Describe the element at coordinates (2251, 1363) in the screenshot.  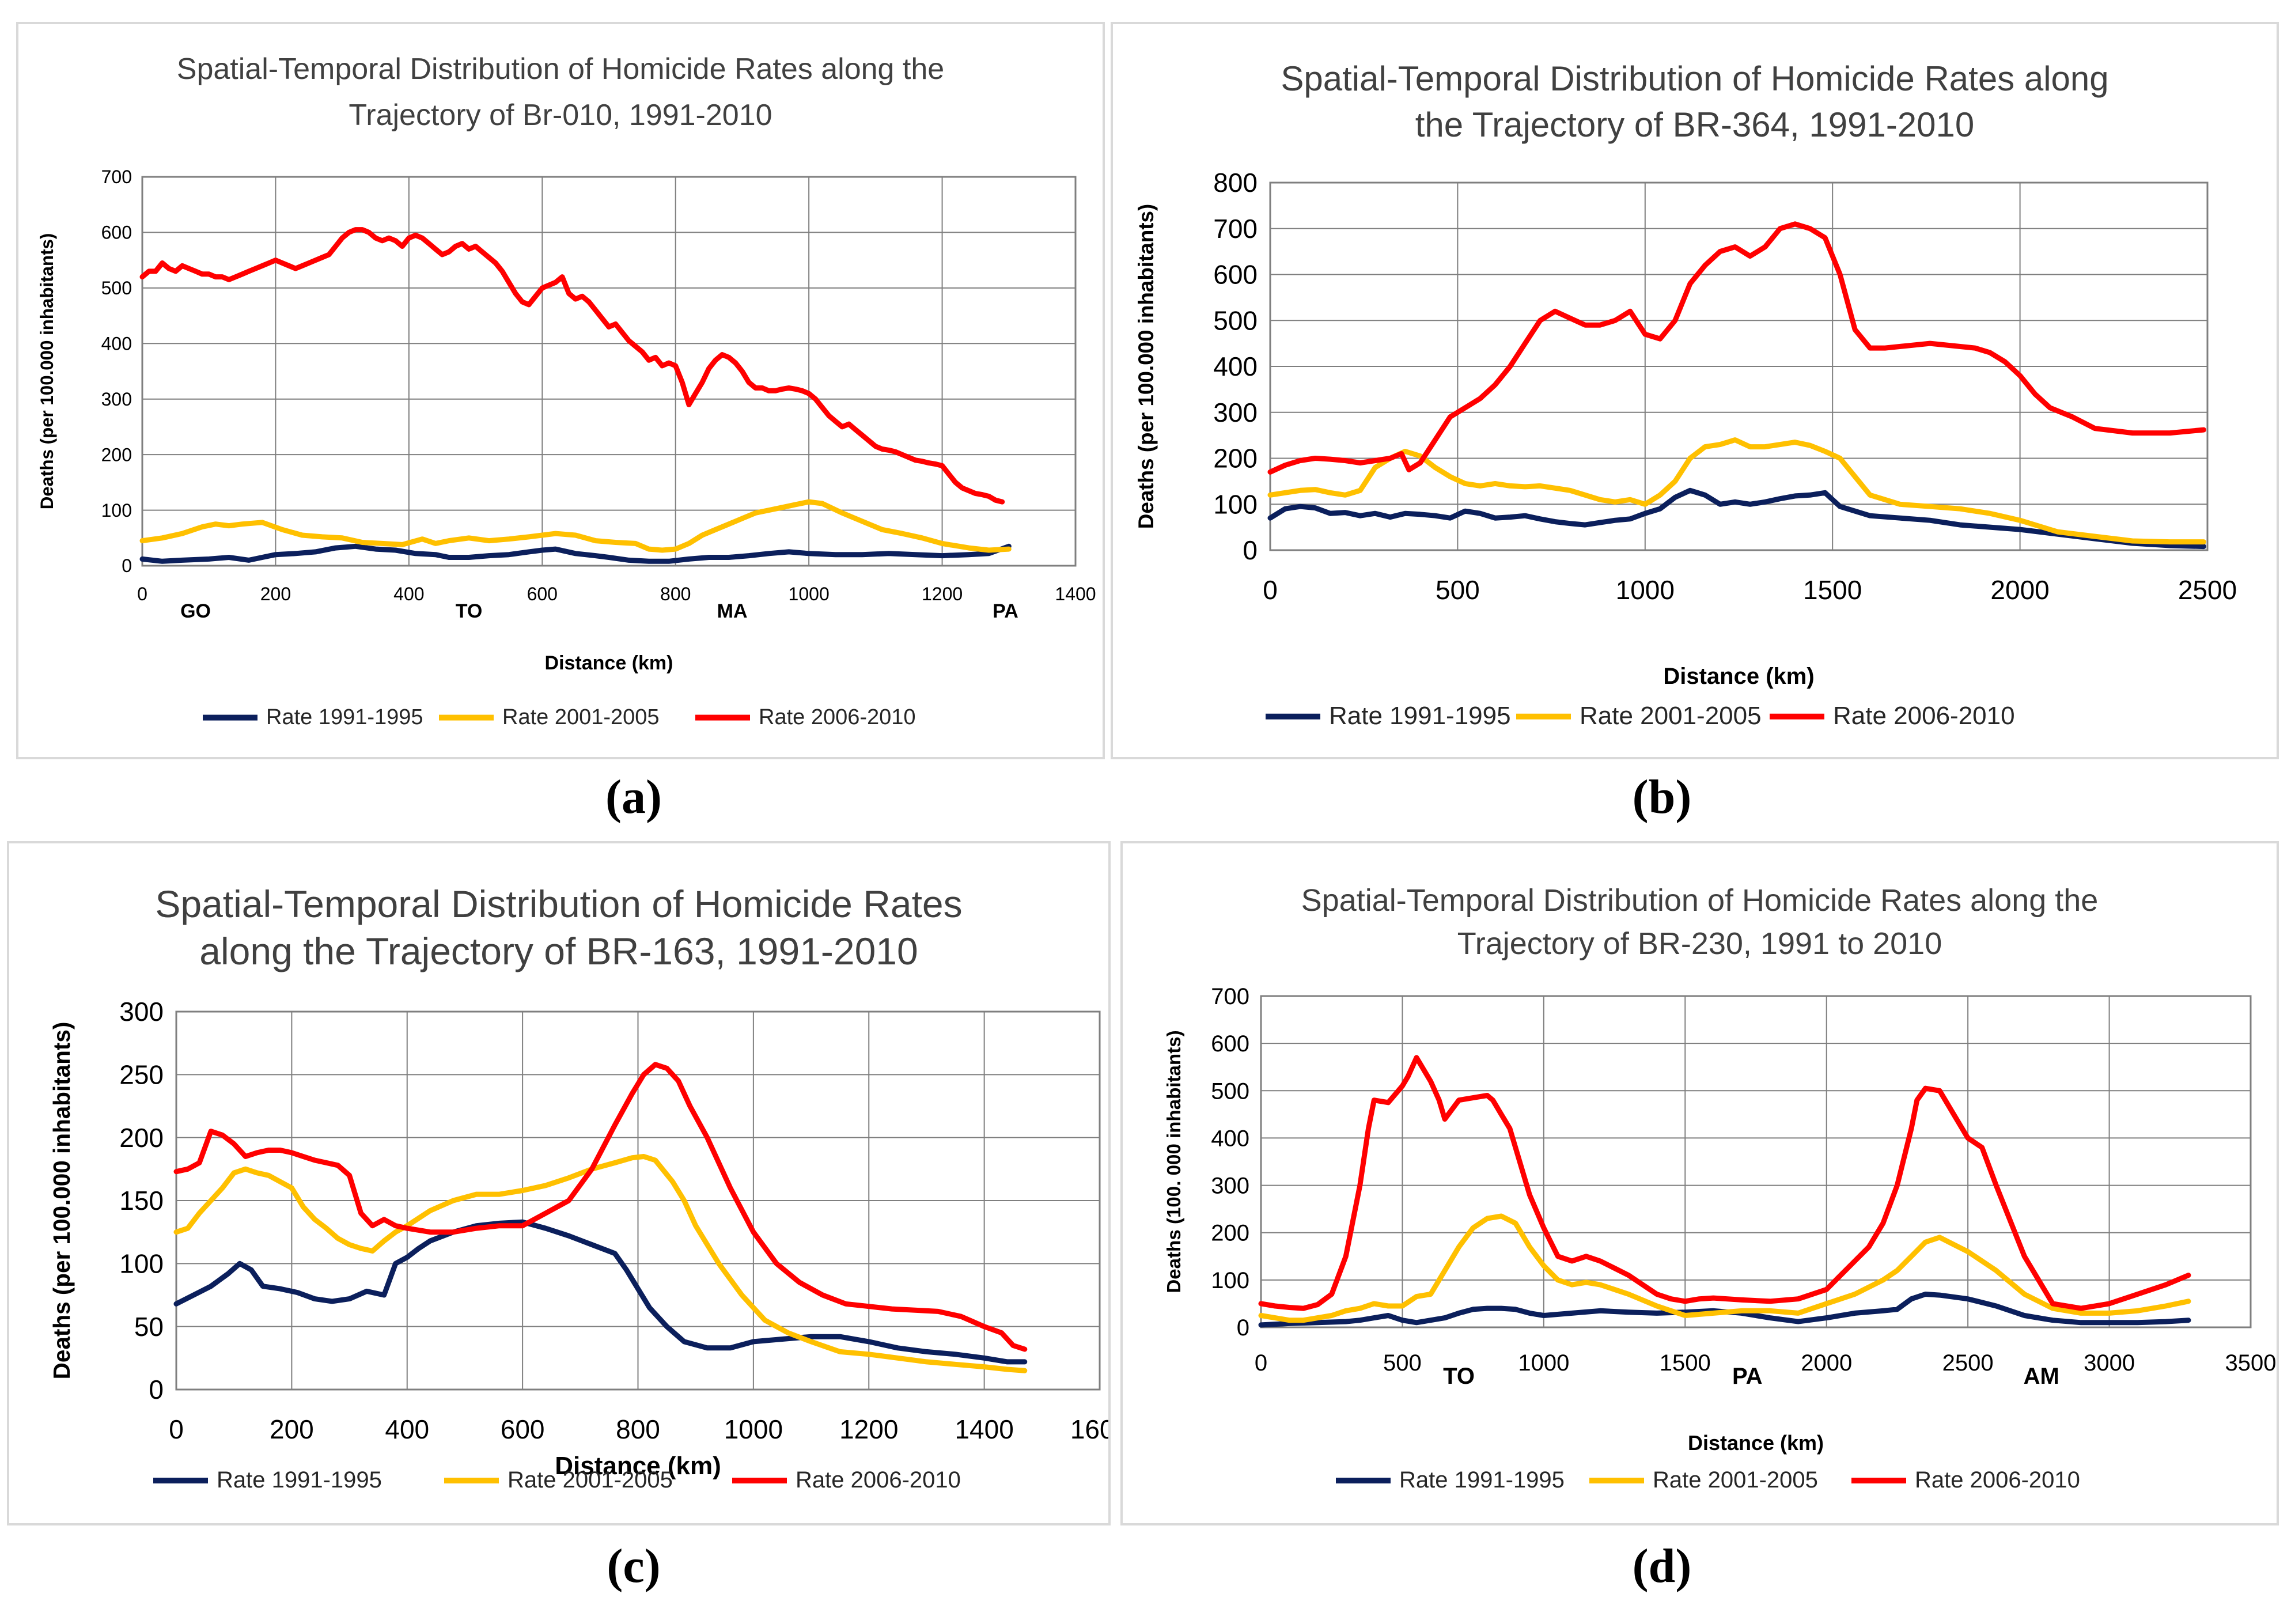
I see `x-tick-label: 3500` at that location.